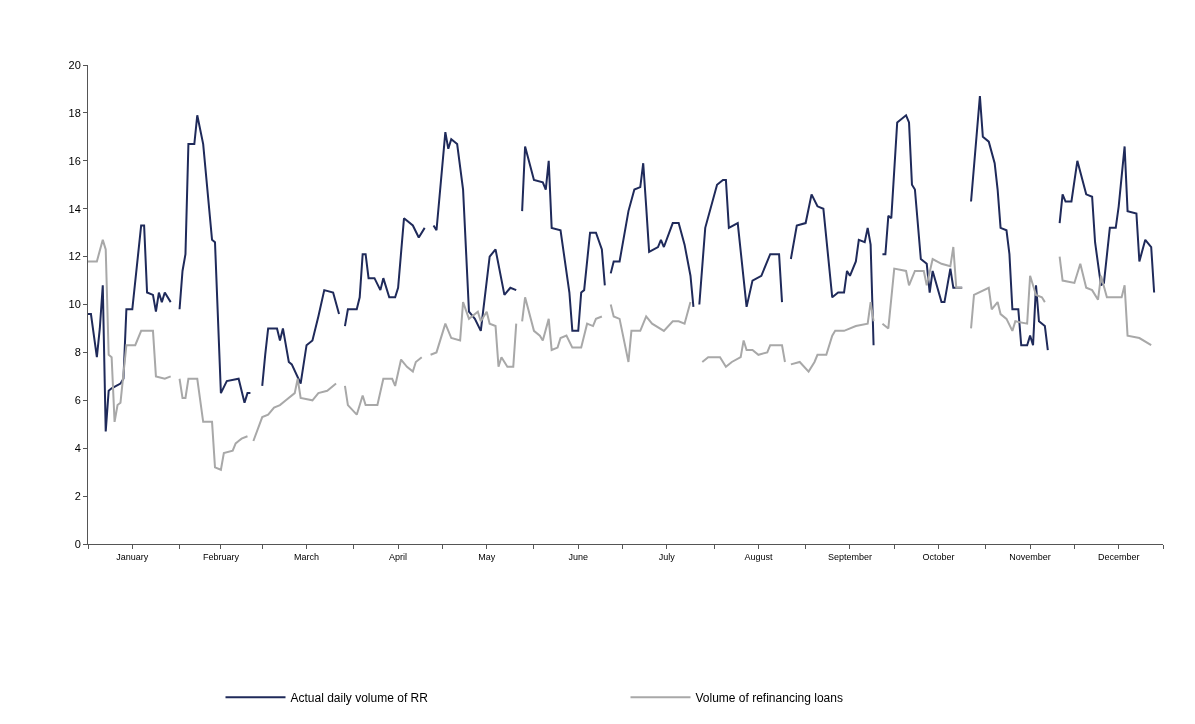  I want to click on x-tick-label: December, so click(1118, 556).